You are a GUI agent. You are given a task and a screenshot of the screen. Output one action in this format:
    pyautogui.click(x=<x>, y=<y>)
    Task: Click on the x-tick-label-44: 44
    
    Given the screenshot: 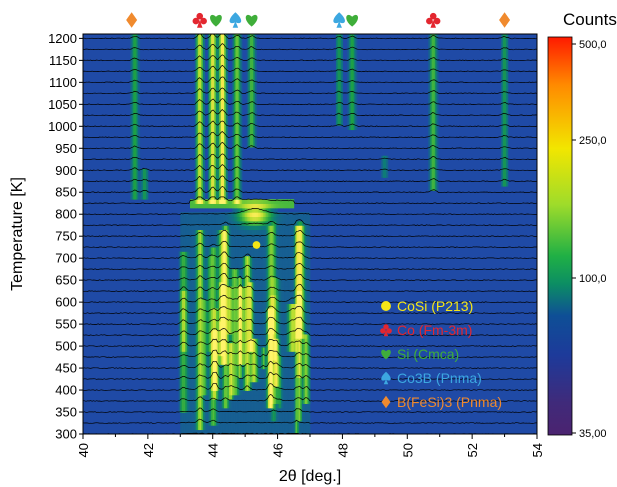 What is the action you would take?
    pyautogui.click(x=213, y=450)
    